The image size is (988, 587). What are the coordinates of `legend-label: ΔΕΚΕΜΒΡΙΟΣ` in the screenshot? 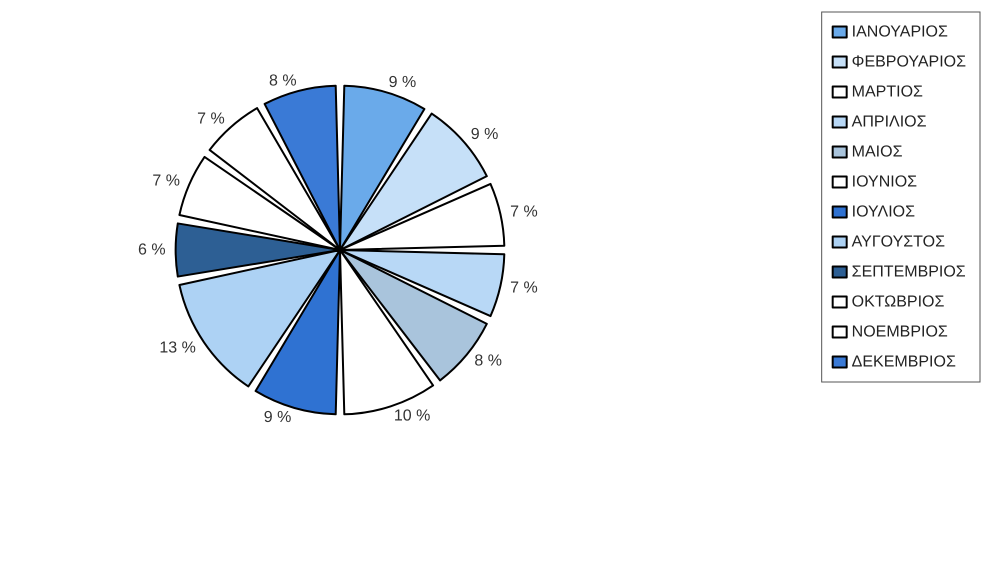 It's located at (904, 362).